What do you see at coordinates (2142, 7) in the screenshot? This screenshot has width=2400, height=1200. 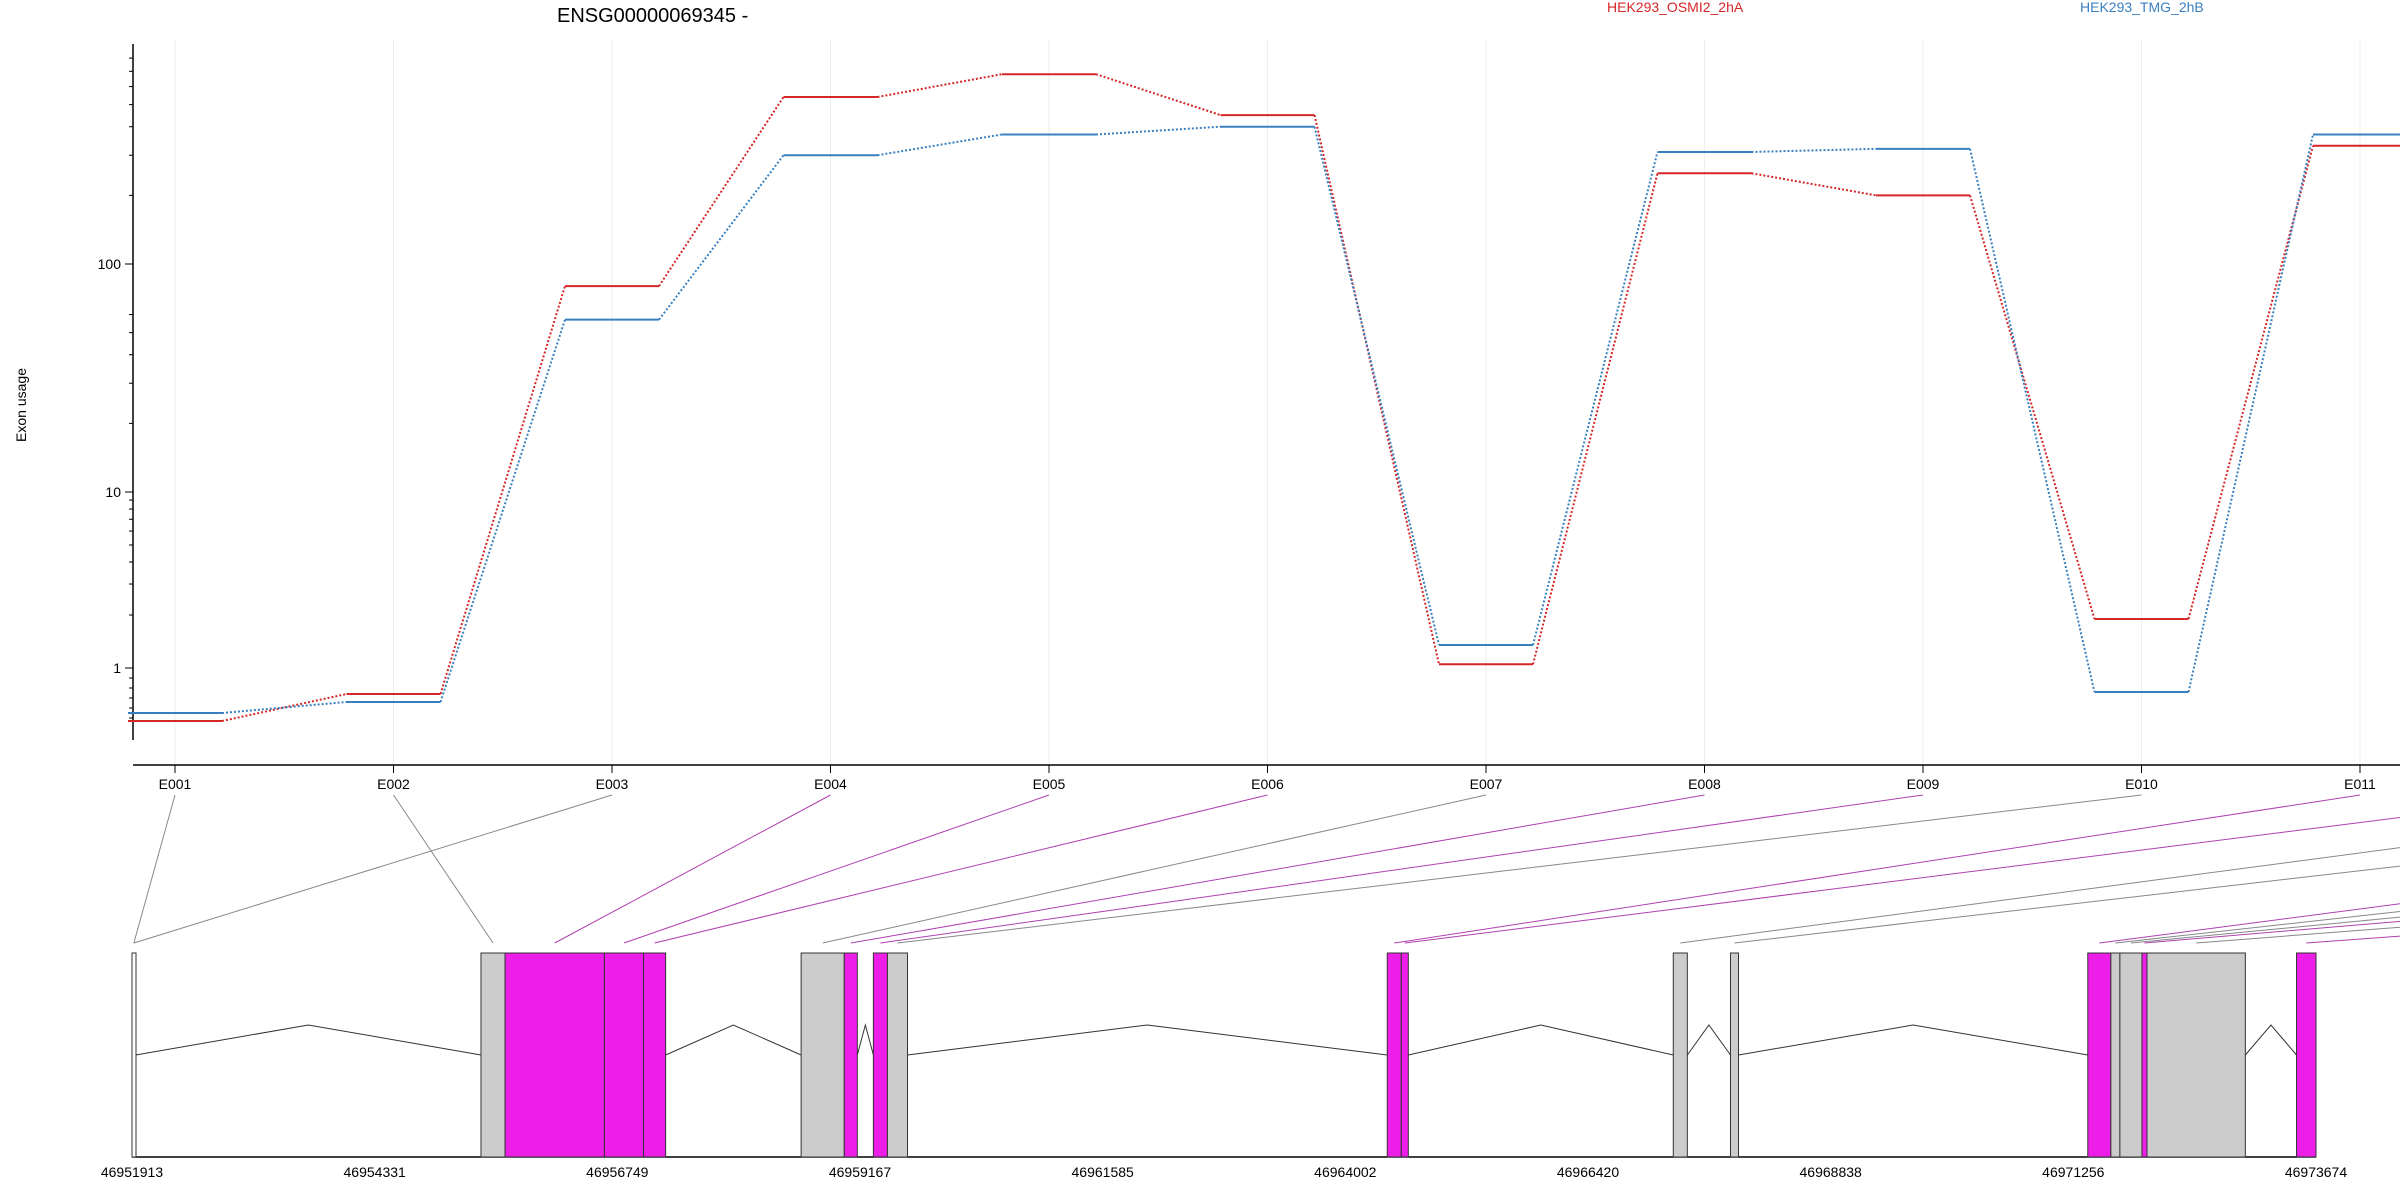 I see `legend-entry-series-2: HEK293_TMG_2hB` at bounding box center [2142, 7].